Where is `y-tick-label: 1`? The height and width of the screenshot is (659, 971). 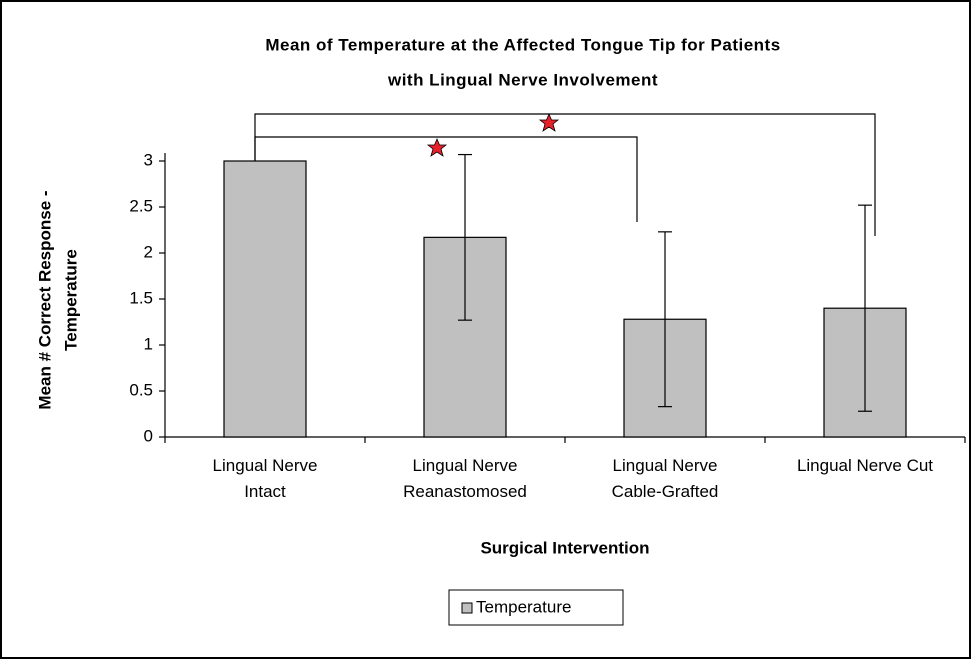
y-tick-label: 1 is located at coordinates (148, 343).